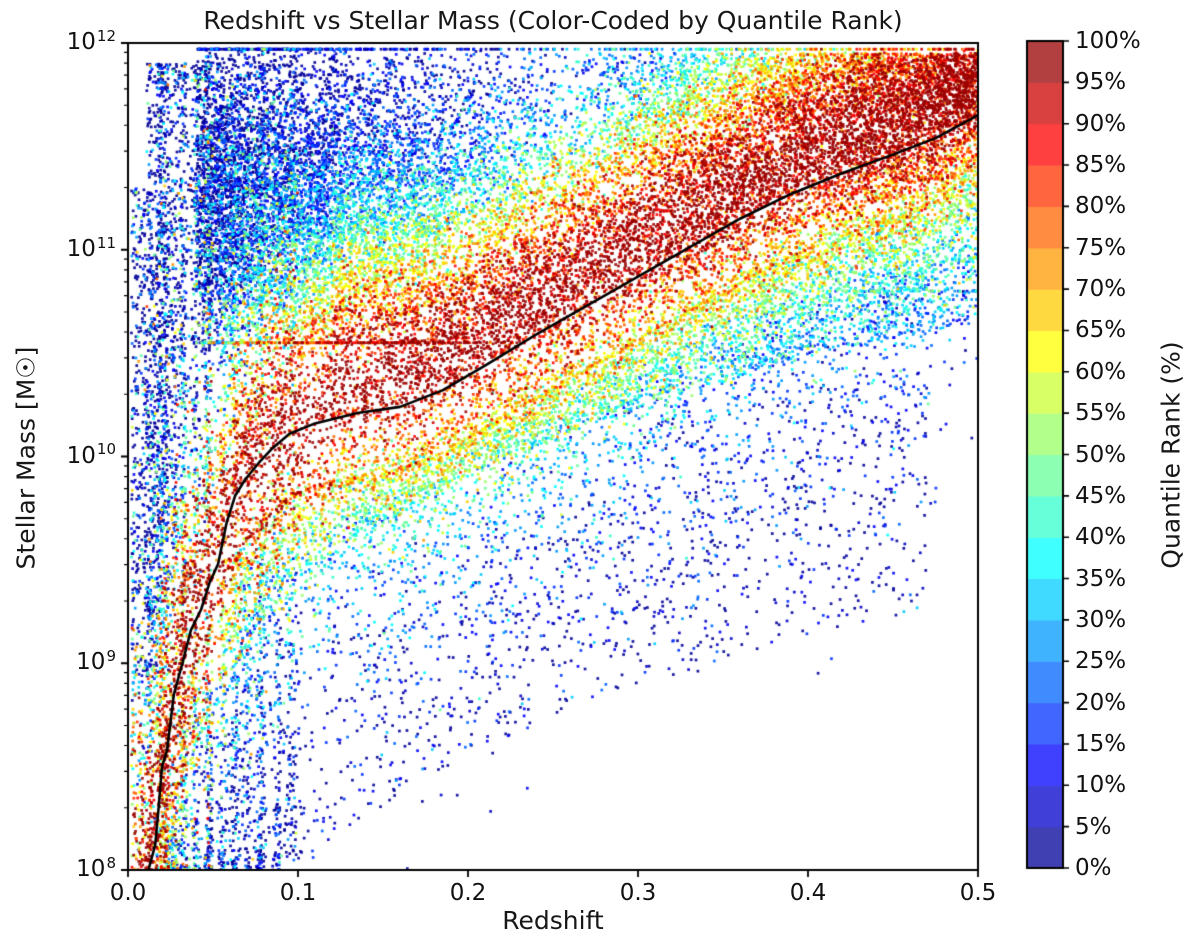 The image size is (1200, 951). I want to click on colorbar-tick-label: 60%, so click(1101, 371).